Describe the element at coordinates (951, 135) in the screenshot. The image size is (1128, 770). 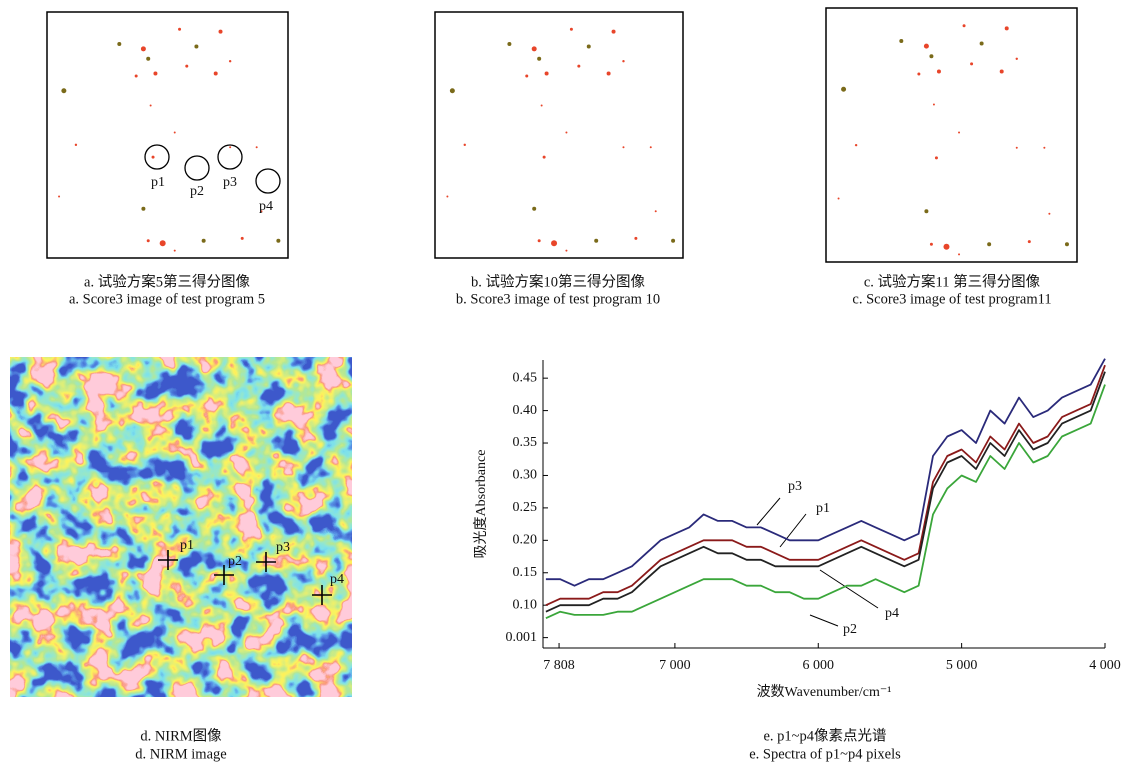
I see `score-image-c` at that location.